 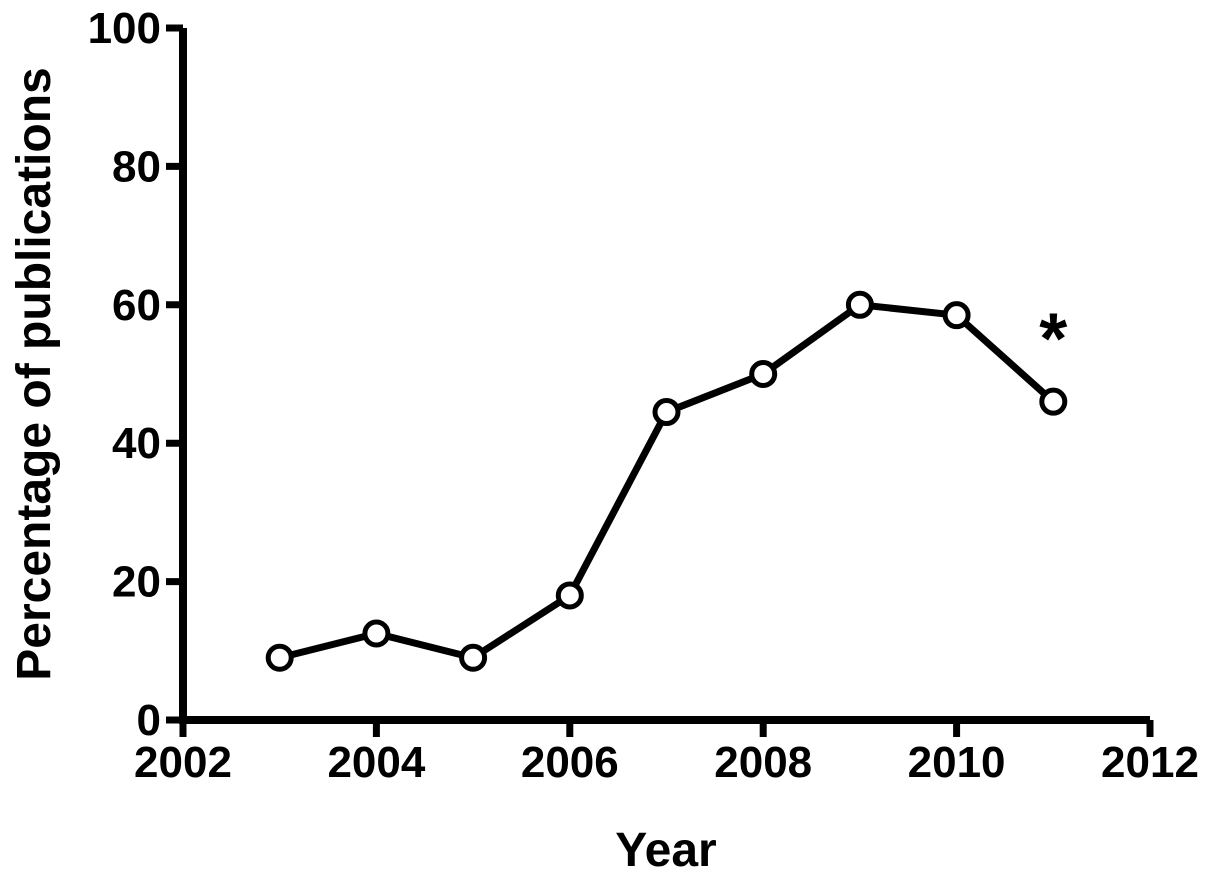 What do you see at coordinates (136, 166) in the screenshot?
I see `y-tick-label: 80` at bounding box center [136, 166].